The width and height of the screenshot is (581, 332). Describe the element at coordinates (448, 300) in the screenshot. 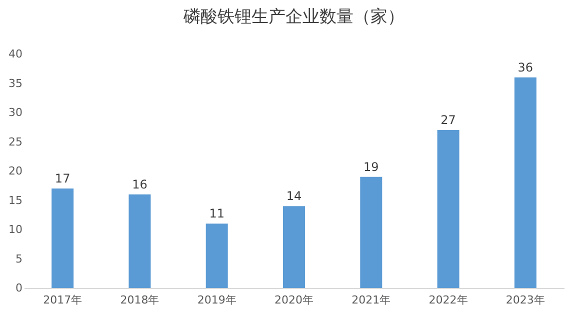

I see `x-tick-label: 2022年` at that location.